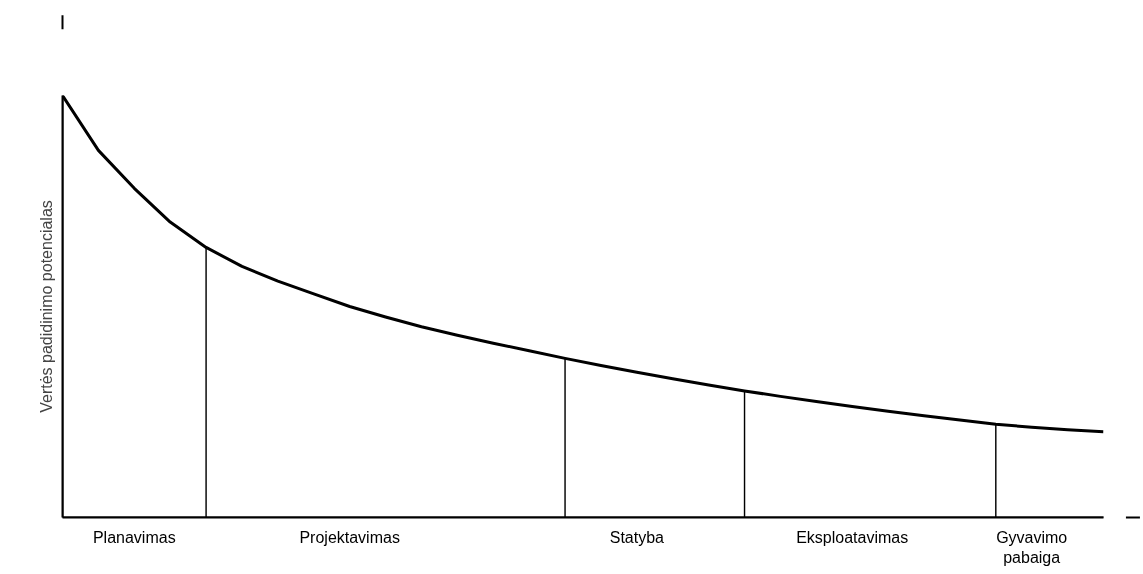 The image size is (1143, 574). Describe the element at coordinates (637, 537) in the screenshot. I see `x-tick-label: Statyba` at that location.